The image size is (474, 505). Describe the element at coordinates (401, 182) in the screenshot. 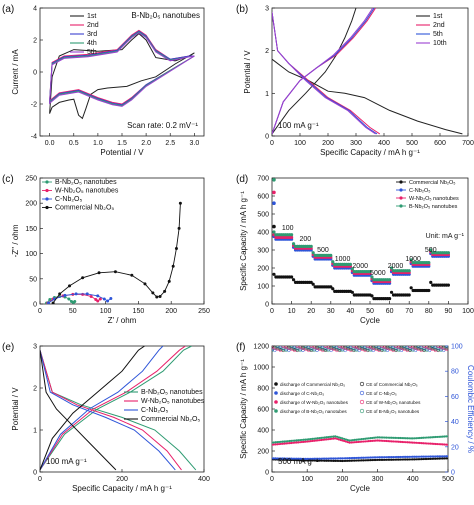

I see `legend-marker` at that location.